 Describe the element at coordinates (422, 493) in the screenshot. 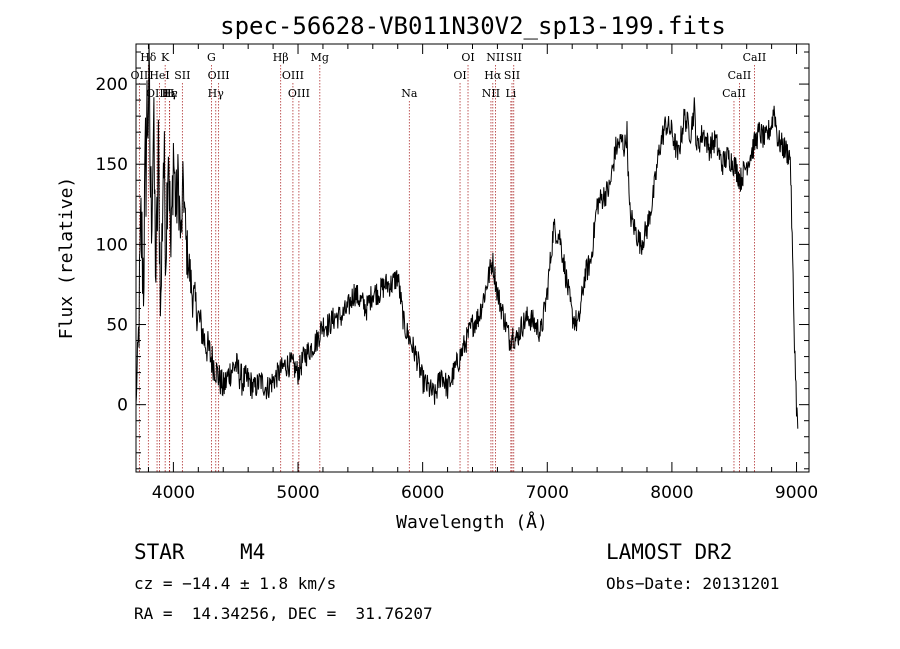

I see `x-tick-label: 6000` at that location.